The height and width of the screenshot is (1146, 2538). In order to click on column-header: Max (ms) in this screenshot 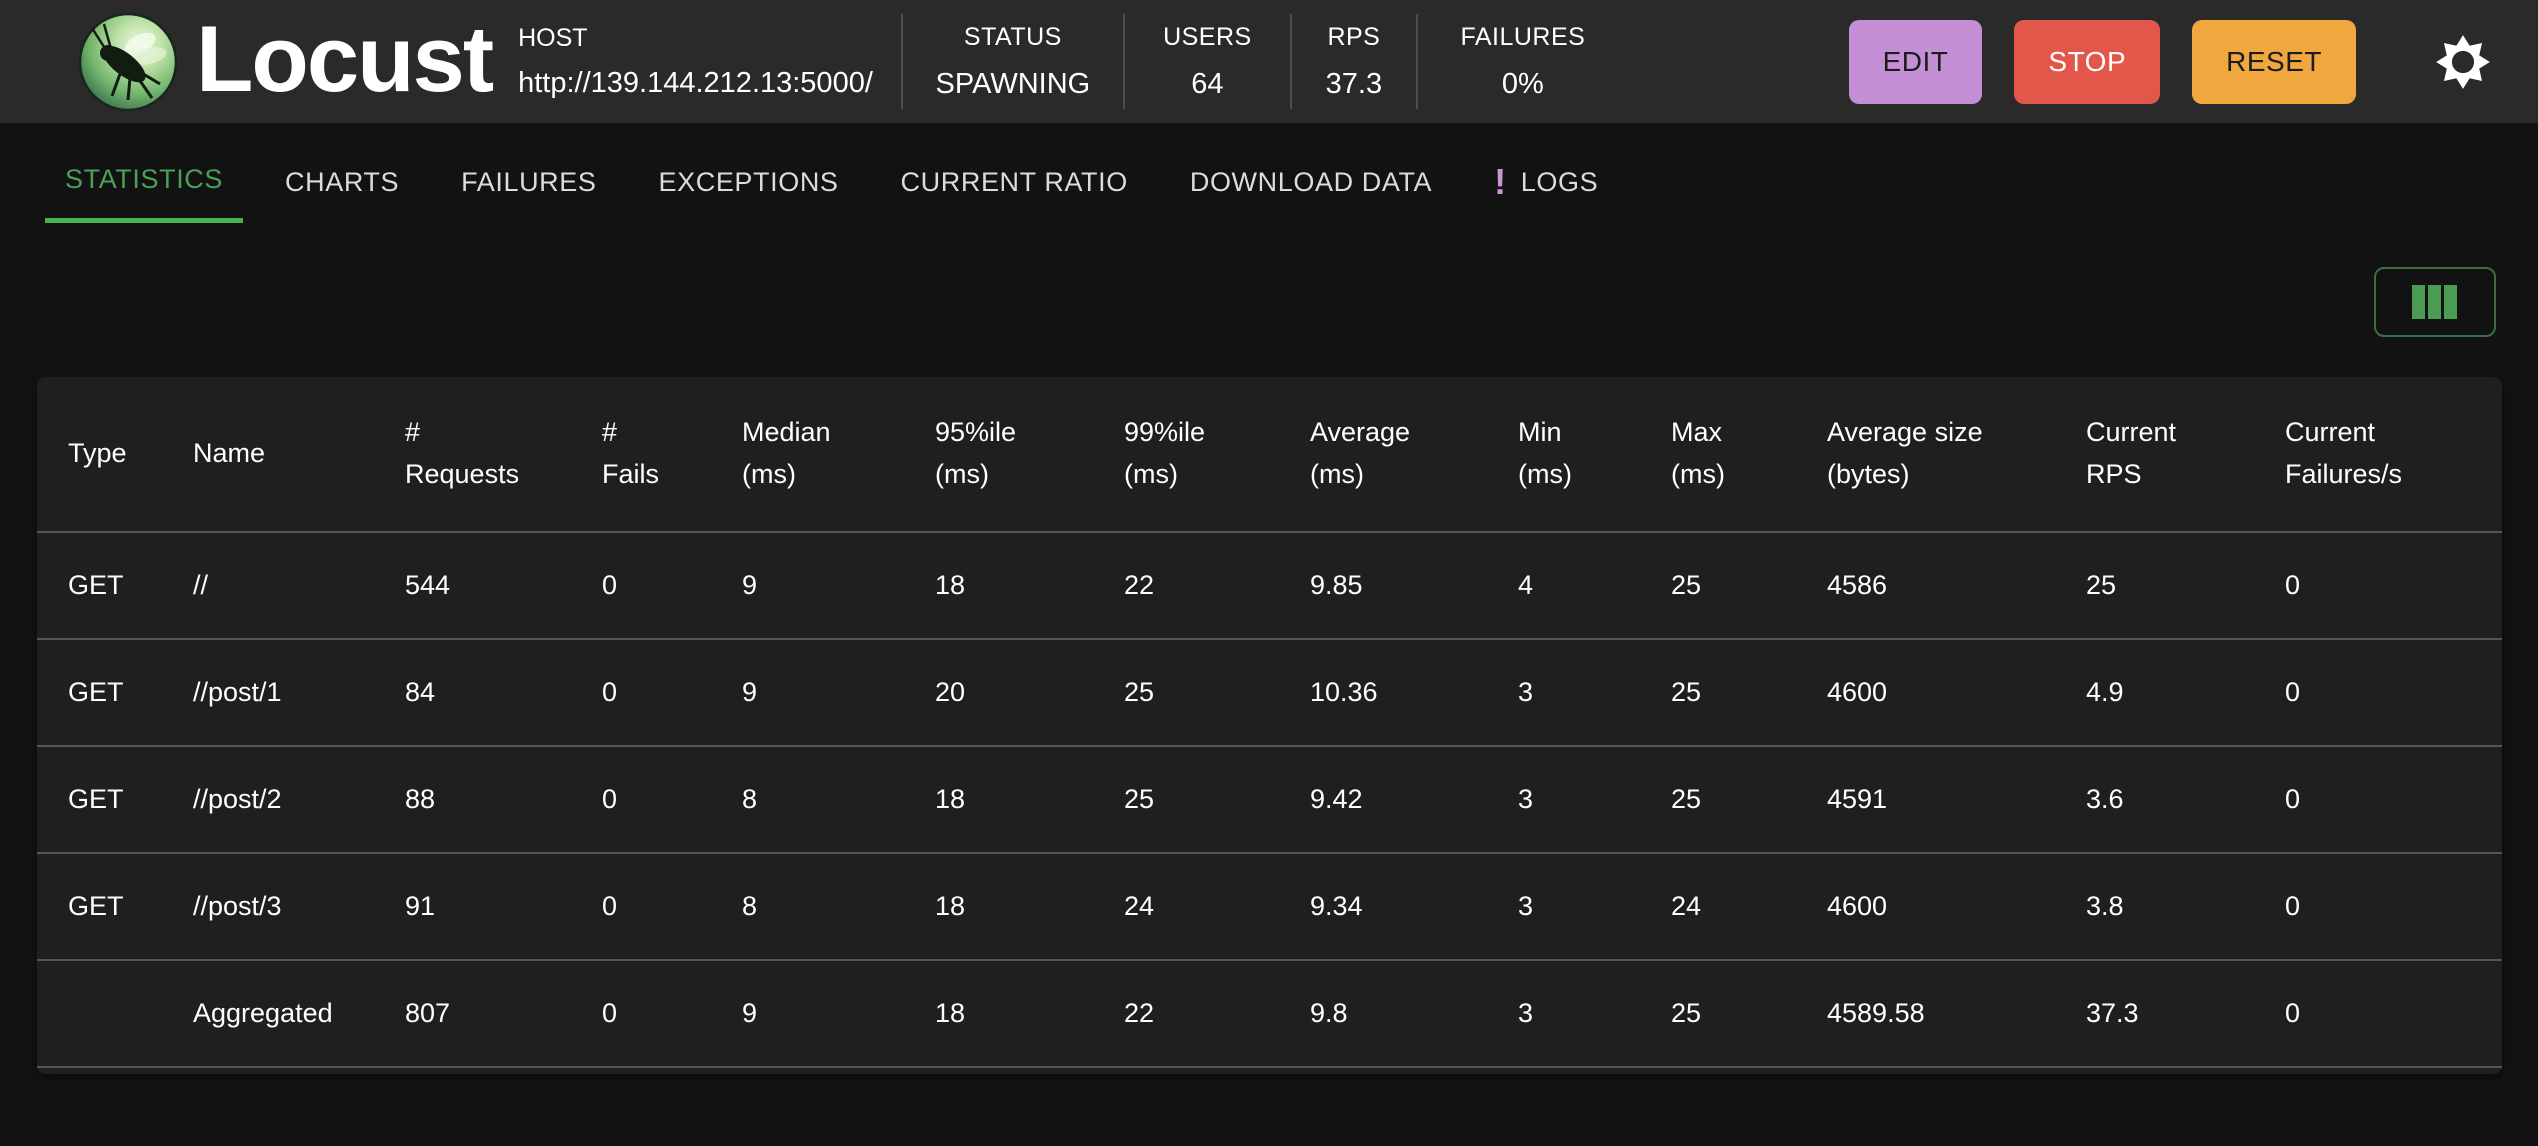, I will do `click(1698, 453)`.